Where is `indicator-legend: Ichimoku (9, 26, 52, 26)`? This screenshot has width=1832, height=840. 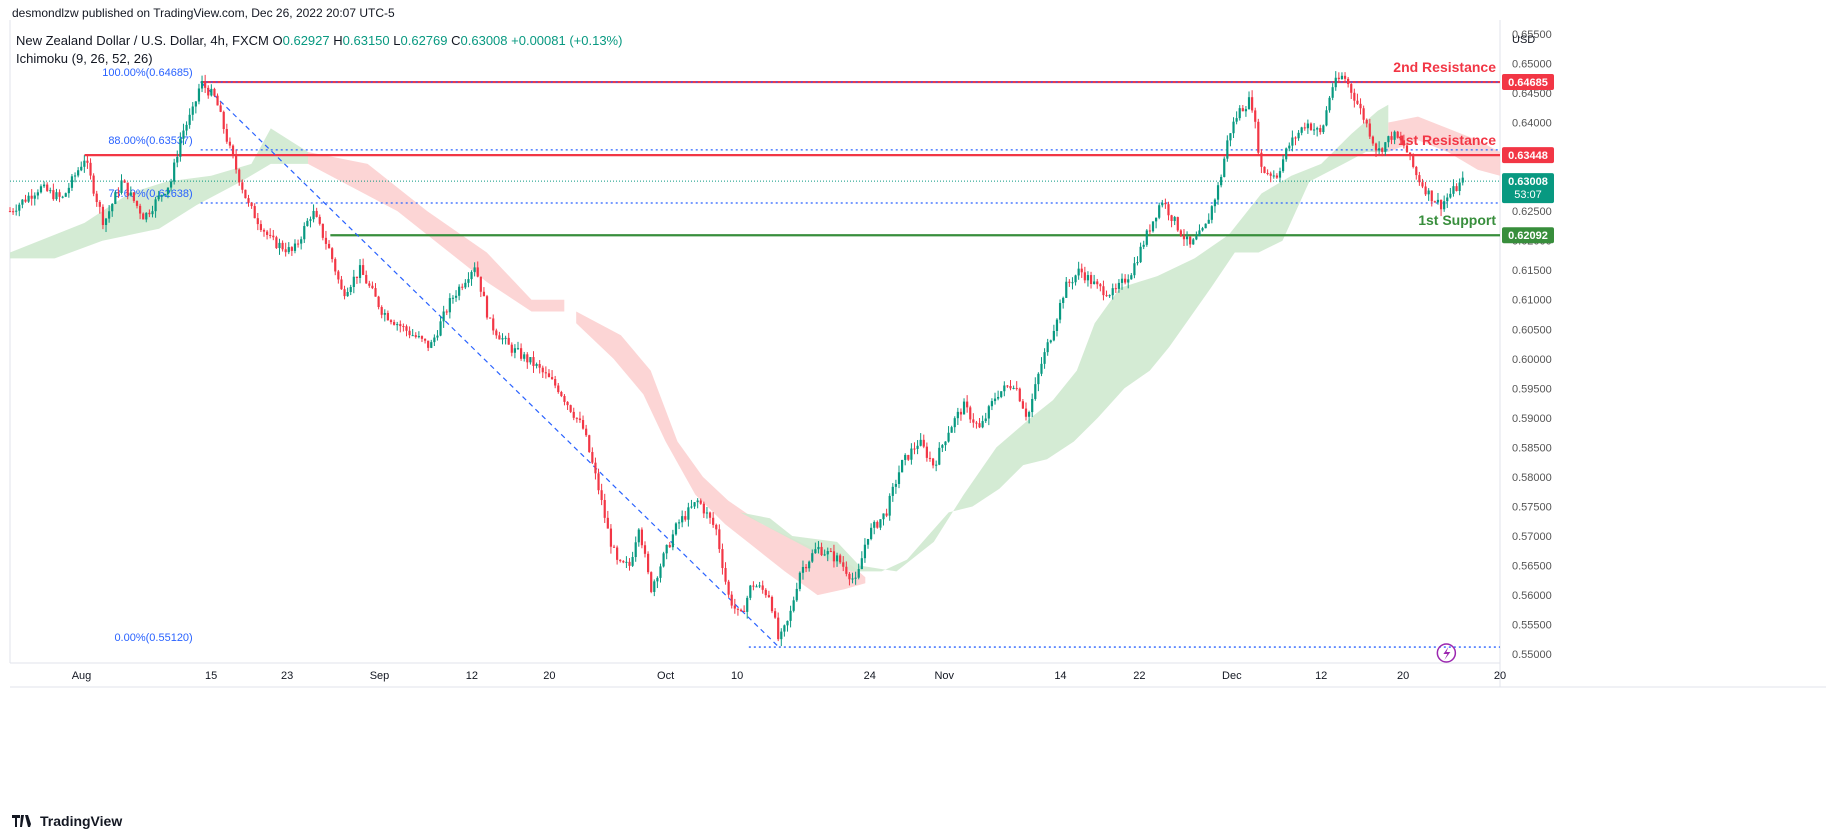 indicator-legend: Ichimoku (9, 26, 52, 26) is located at coordinates (84, 58).